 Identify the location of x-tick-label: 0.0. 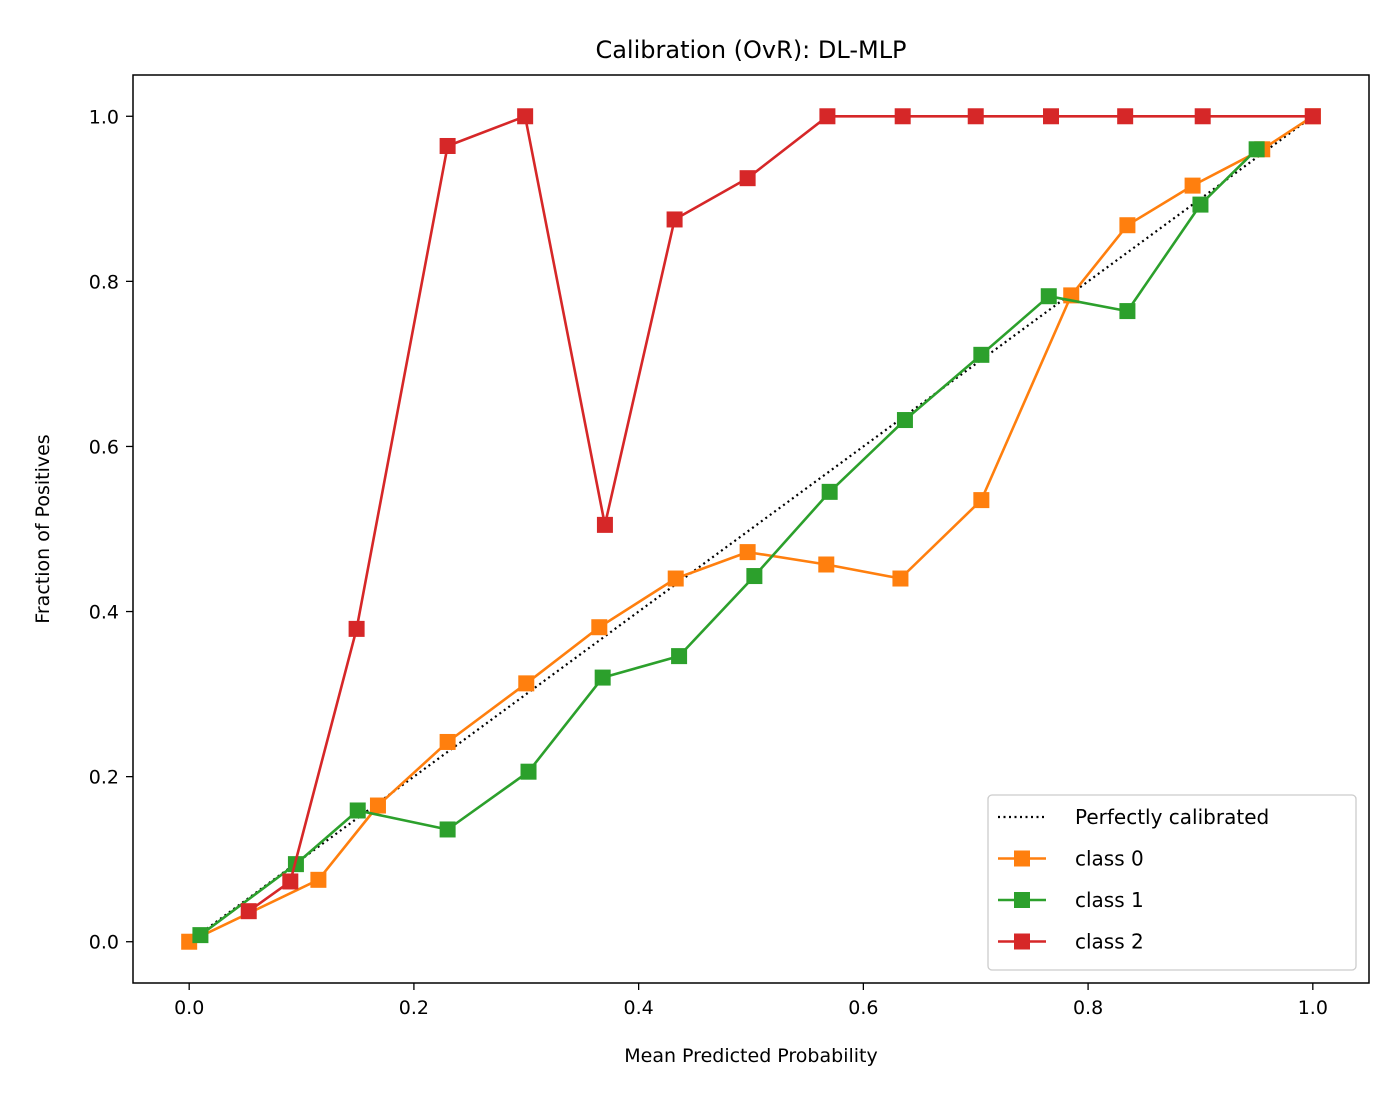
(189, 1008).